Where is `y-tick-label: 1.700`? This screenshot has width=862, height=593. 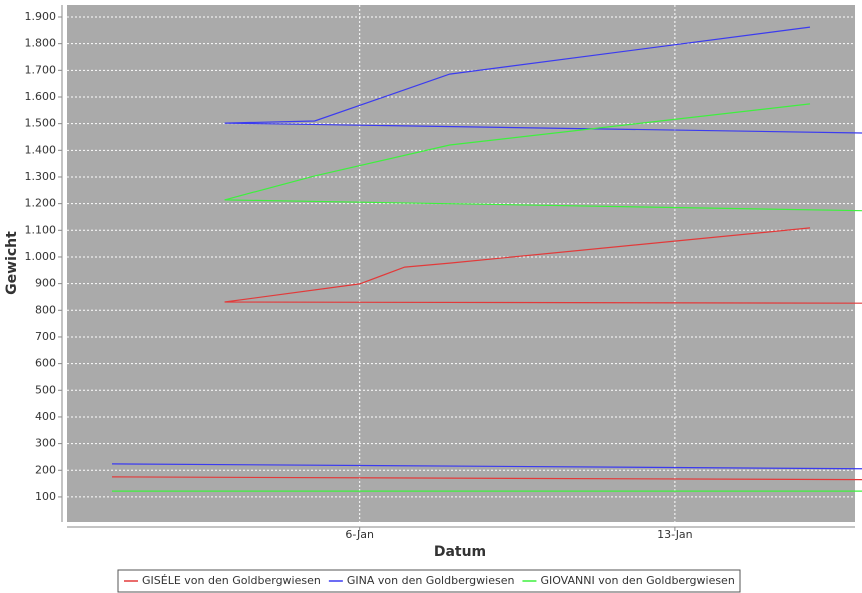 y-tick-label: 1.700 is located at coordinates (41, 69).